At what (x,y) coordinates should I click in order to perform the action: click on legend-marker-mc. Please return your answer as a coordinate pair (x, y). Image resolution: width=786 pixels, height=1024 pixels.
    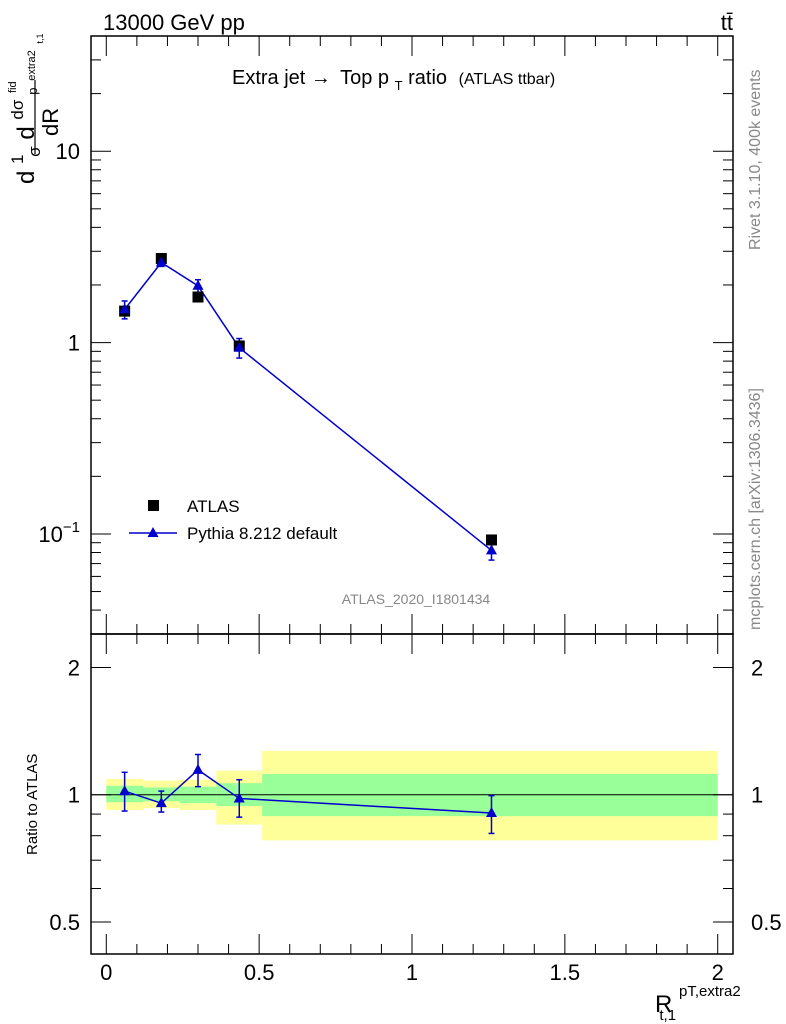
    Looking at the image, I should click on (153, 532).